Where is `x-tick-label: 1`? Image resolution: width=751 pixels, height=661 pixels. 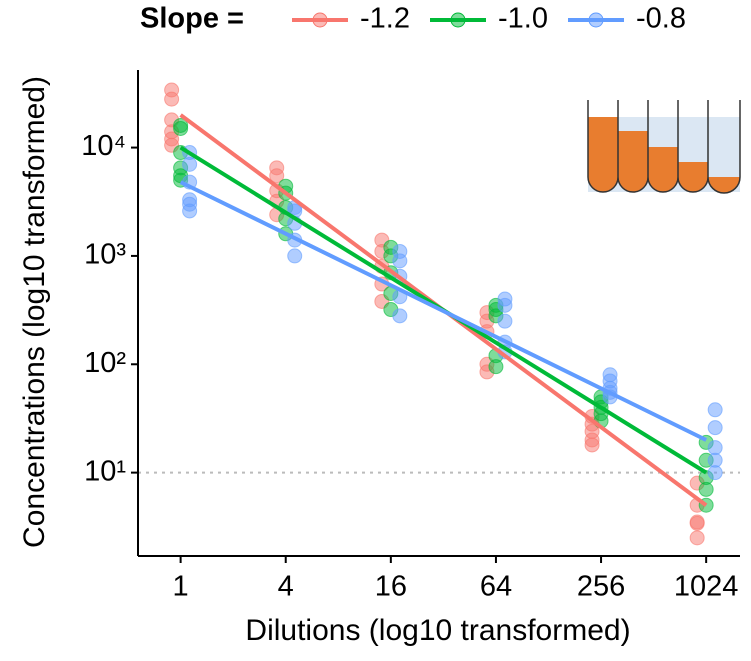 x-tick-label: 1 is located at coordinates (181, 587).